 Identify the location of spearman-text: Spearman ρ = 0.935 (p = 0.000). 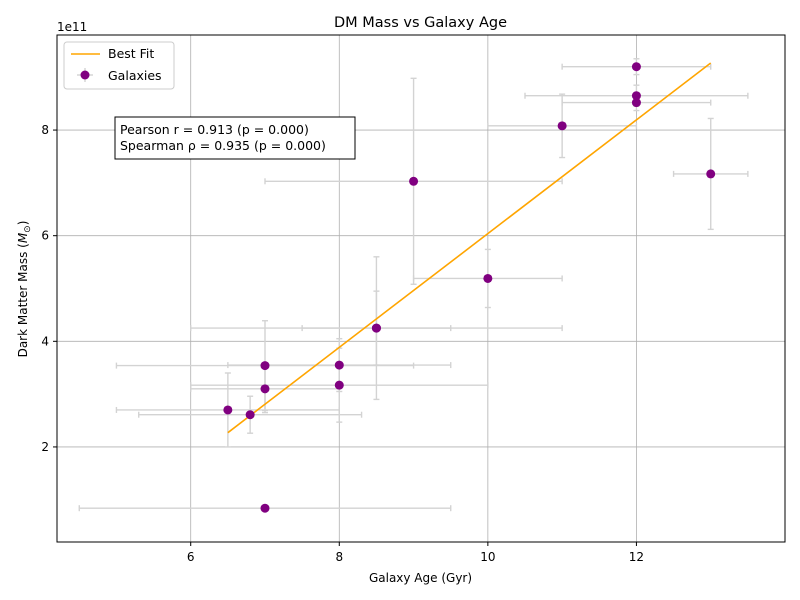
(223, 145).